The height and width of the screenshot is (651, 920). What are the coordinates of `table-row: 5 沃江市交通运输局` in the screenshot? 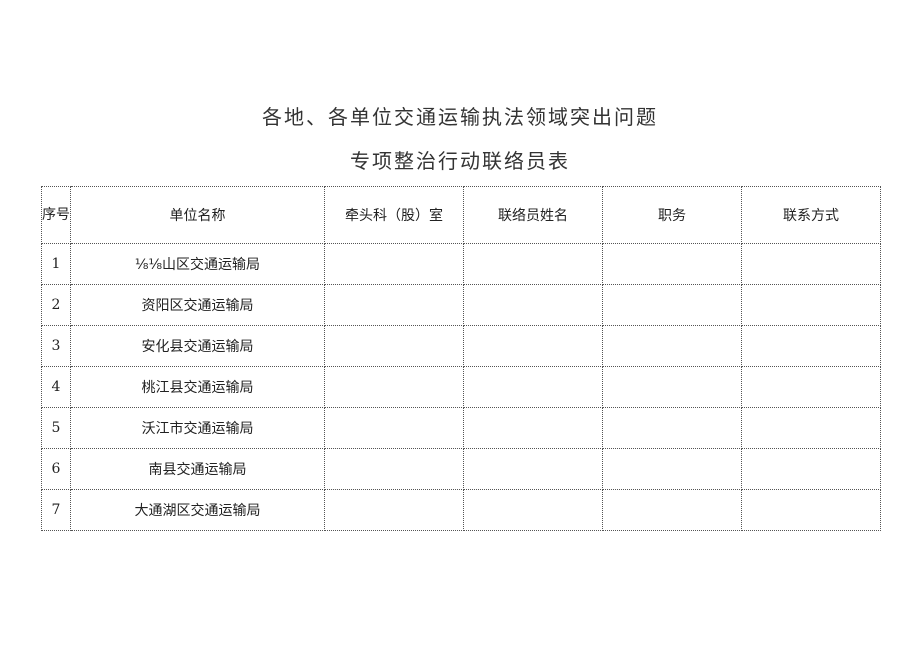 It's located at (461, 428).